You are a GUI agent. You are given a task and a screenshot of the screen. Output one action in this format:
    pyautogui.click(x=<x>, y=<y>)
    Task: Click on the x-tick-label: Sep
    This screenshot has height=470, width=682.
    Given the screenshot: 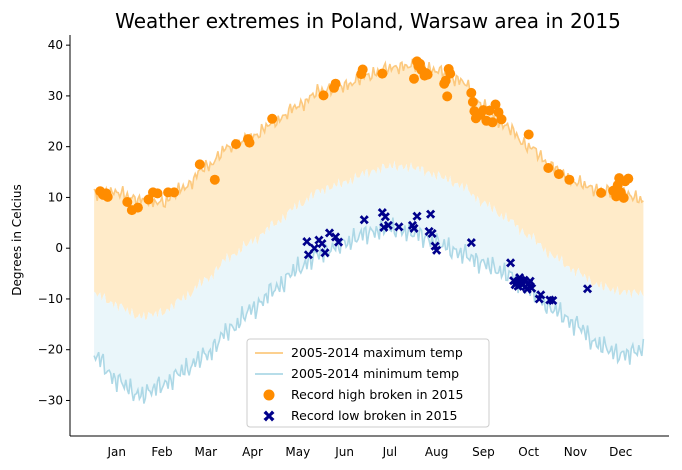 What is the action you would take?
    pyautogui.click(x=483, y=452)
    